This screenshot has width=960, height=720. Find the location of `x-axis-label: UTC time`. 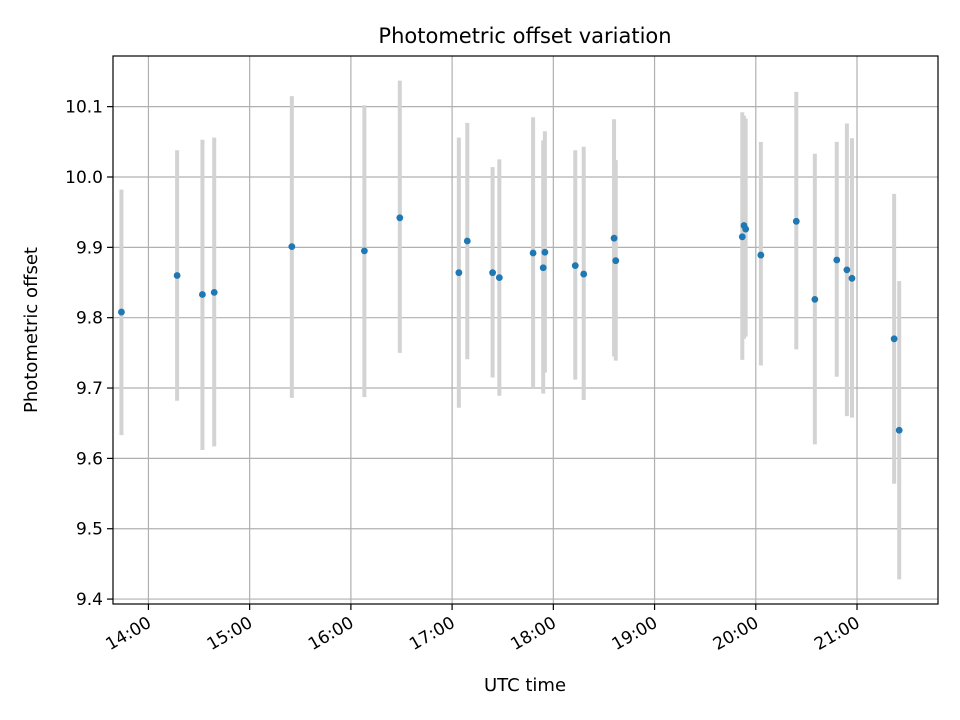

x-axis-label: UTC time is located at coordinates (525, 685).